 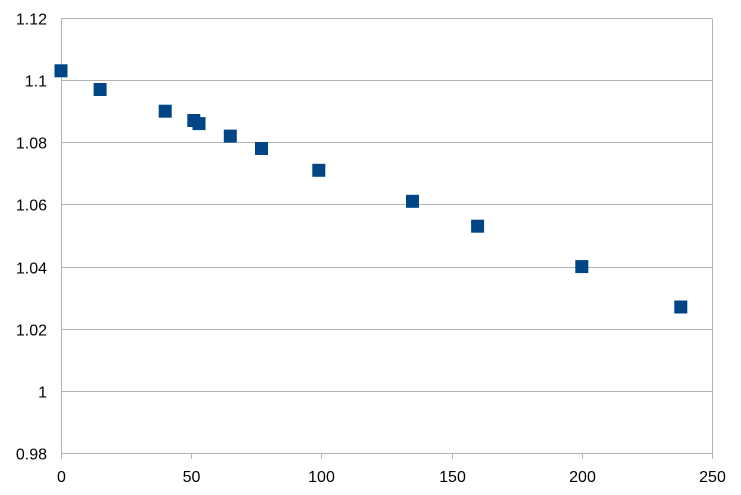 I want to click on y-tick-labels: 0.98 1 1.02 1.04 1.06 1.08 1.1 1.12, so click(x=31, y=238).